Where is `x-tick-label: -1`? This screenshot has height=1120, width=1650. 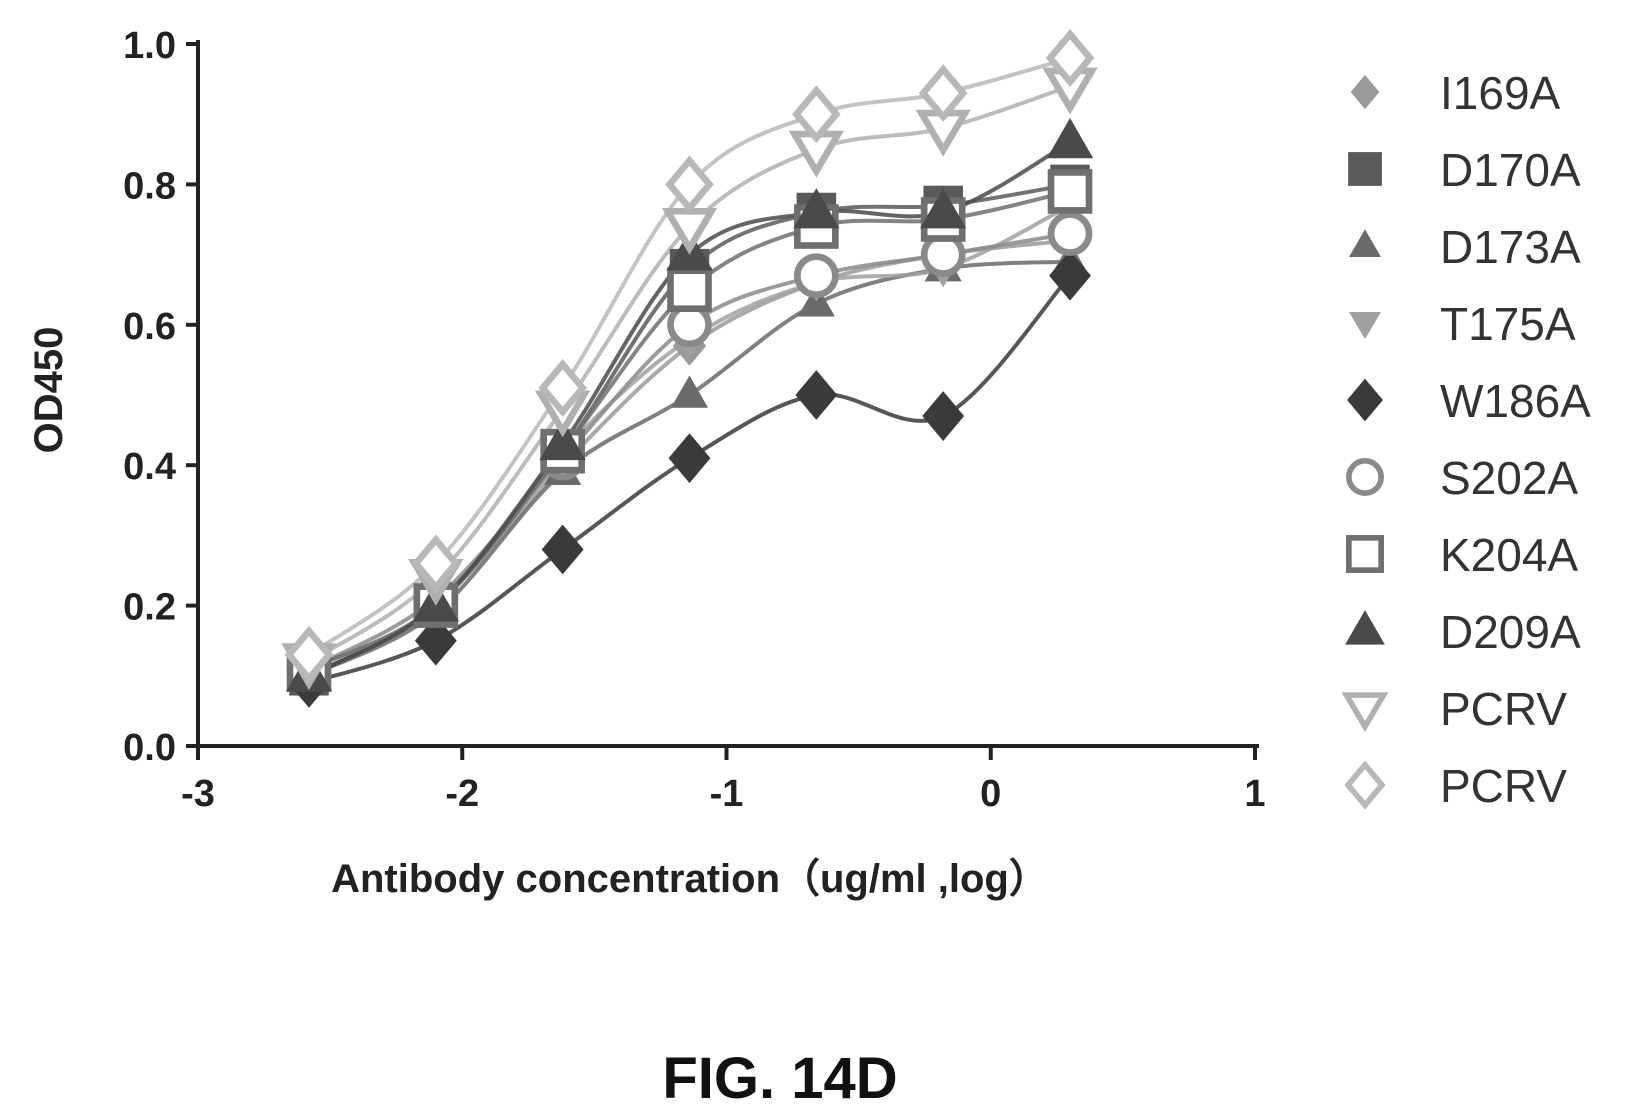
x-tick-label: -1 is located at coordinates (727, 794).